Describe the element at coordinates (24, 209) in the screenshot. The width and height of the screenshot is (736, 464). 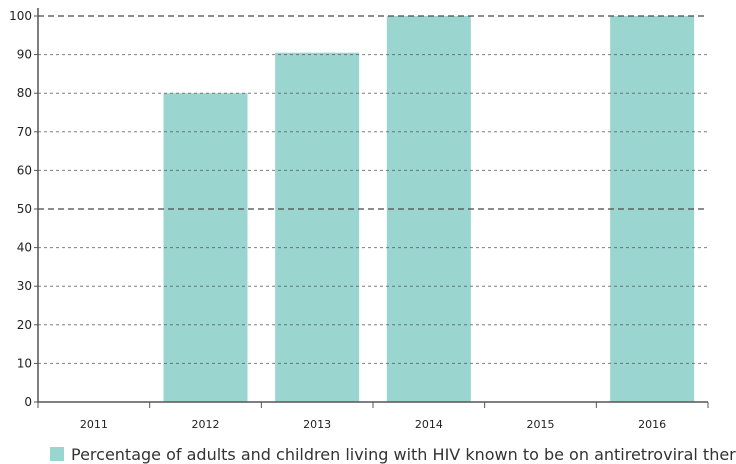
I see `y-tick-label-50: 50` at that location.